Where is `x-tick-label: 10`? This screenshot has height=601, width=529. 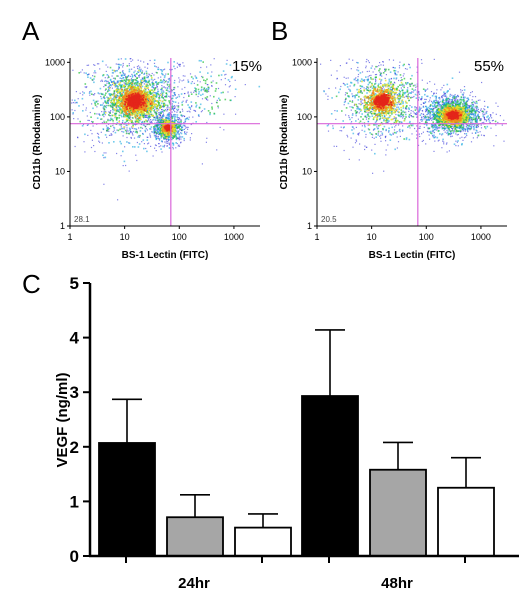
x-tick-label: 10 is located at coordinates (125, 237).